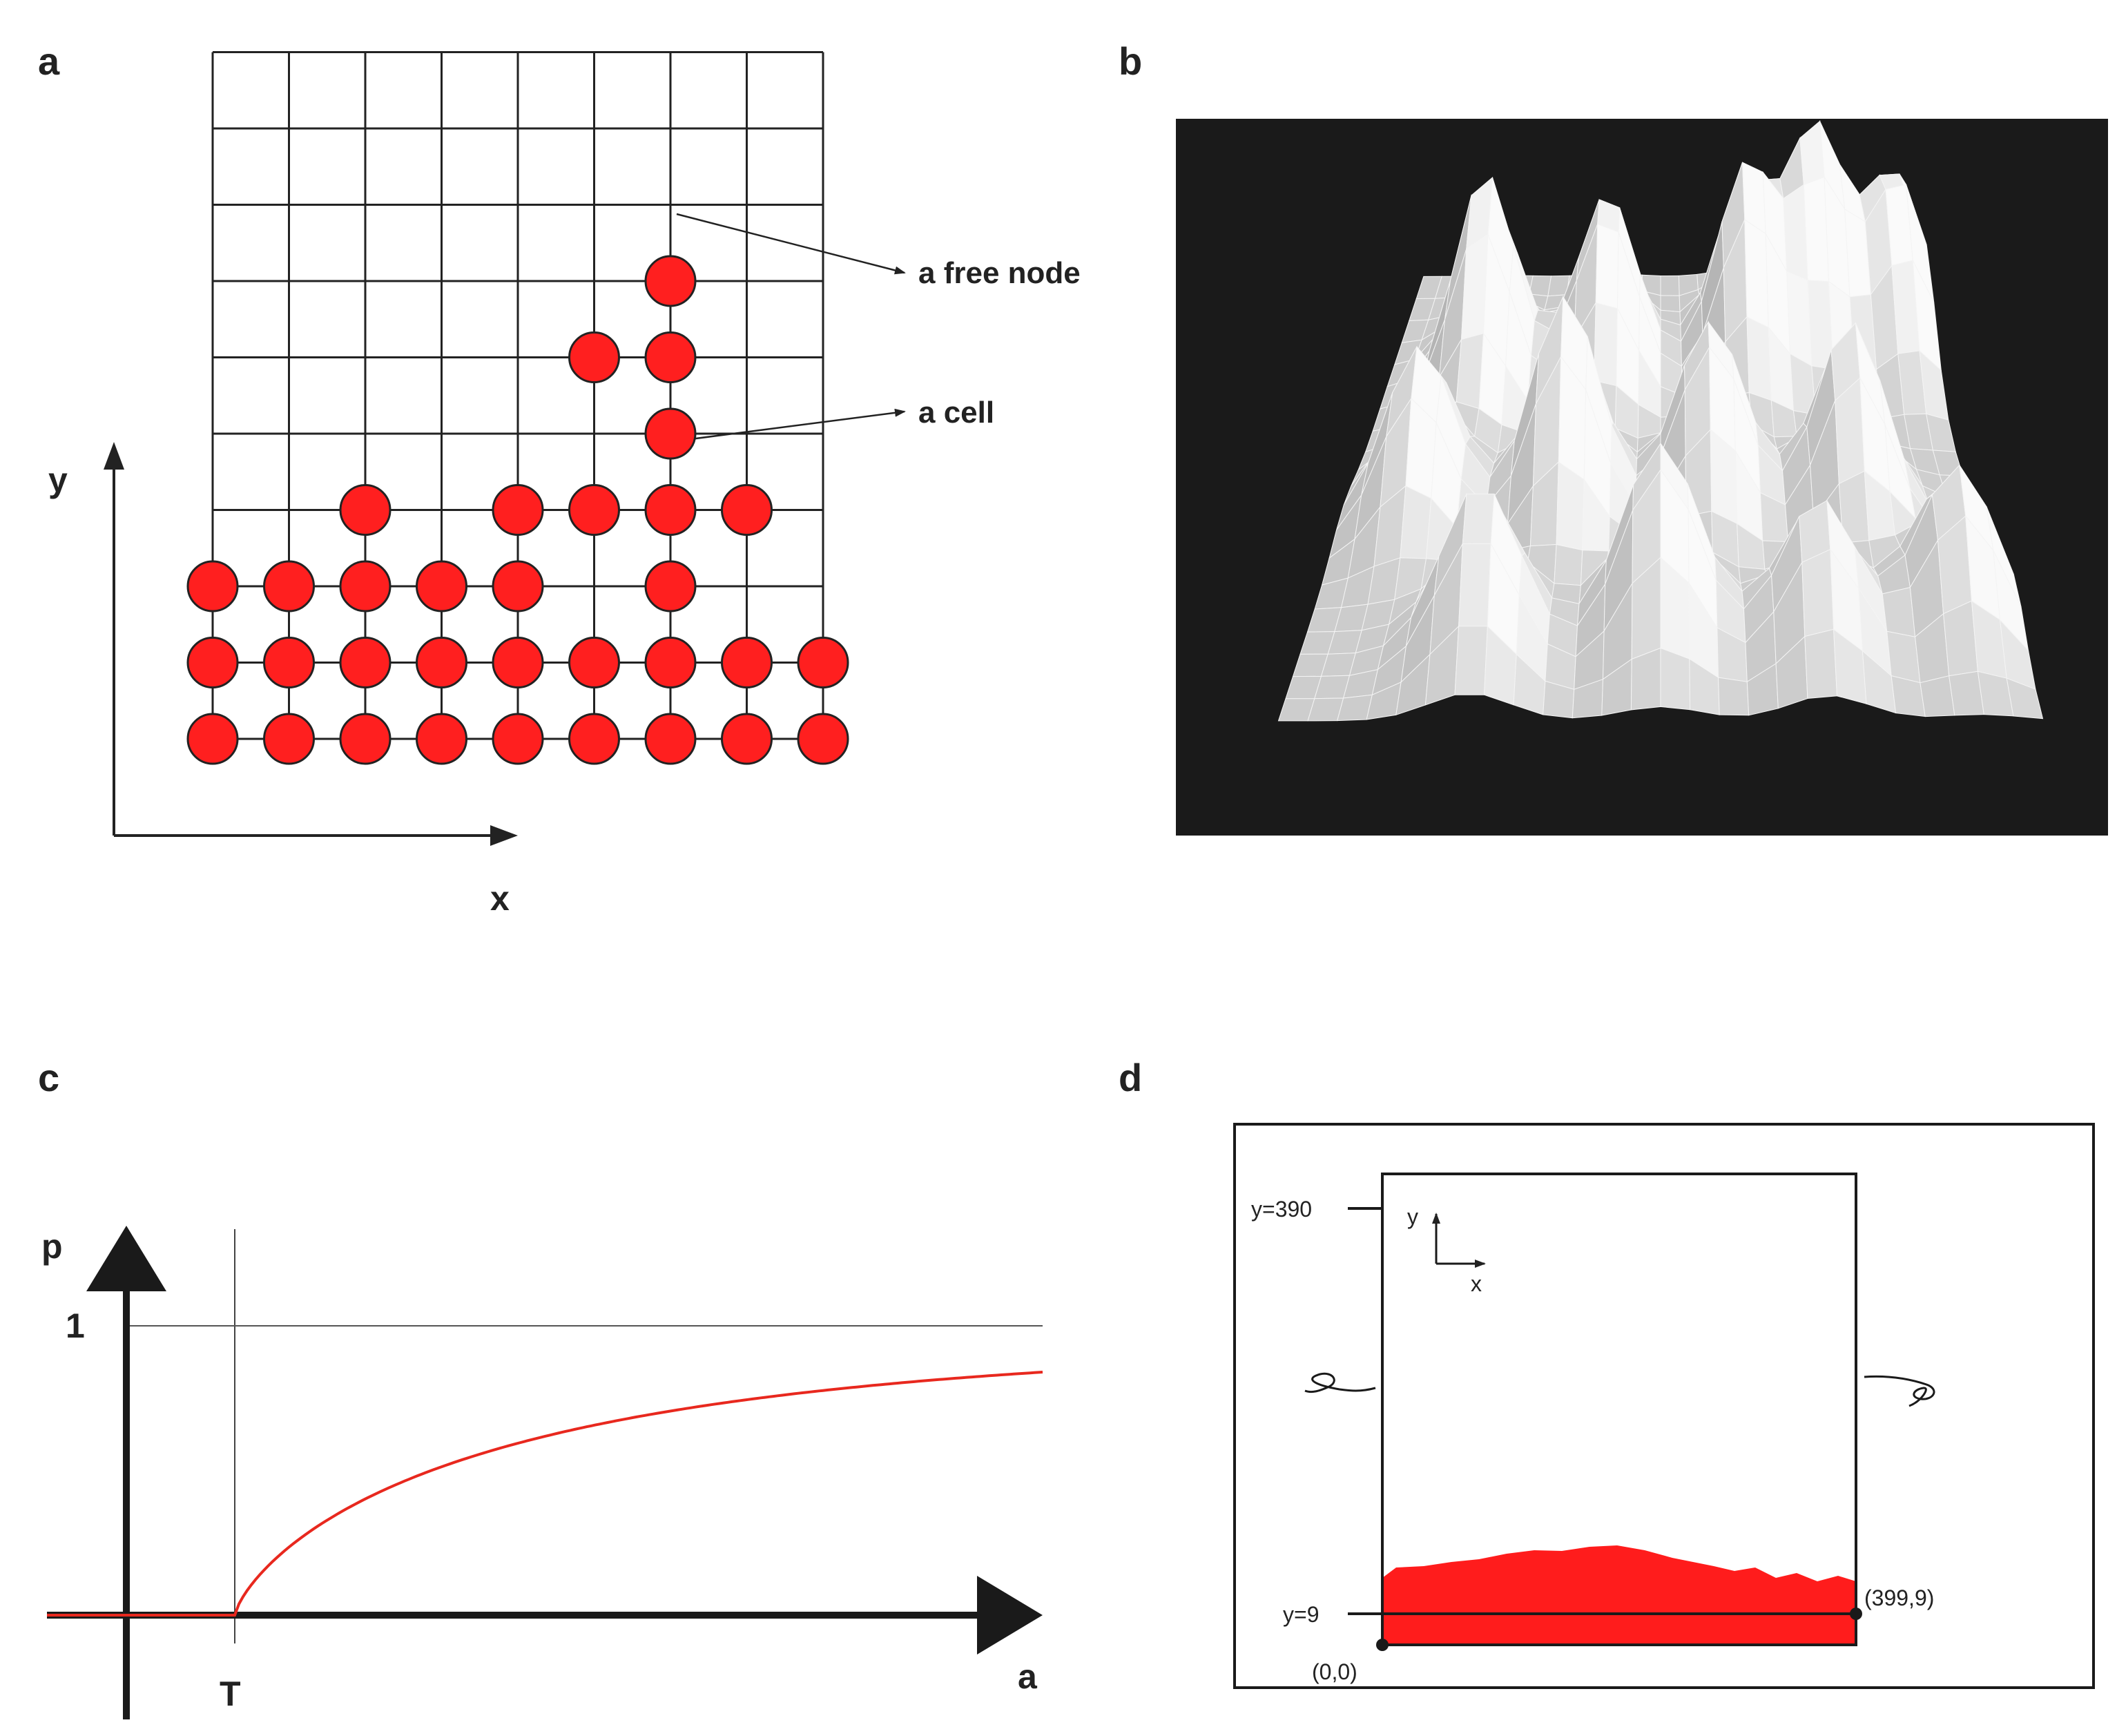  I want to click on free-node-label: a free node, so click(999, 273).